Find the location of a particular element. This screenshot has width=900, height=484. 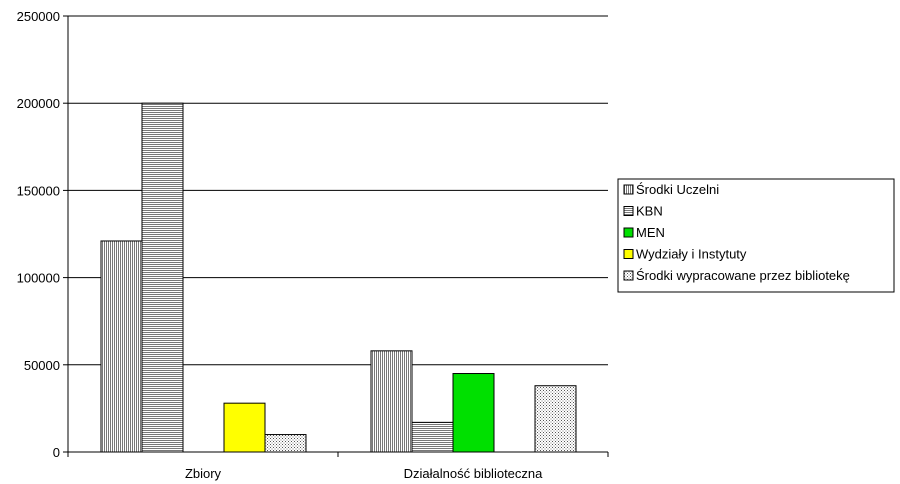

y-tick-label: 200000 is located at coordinates (38, 103).